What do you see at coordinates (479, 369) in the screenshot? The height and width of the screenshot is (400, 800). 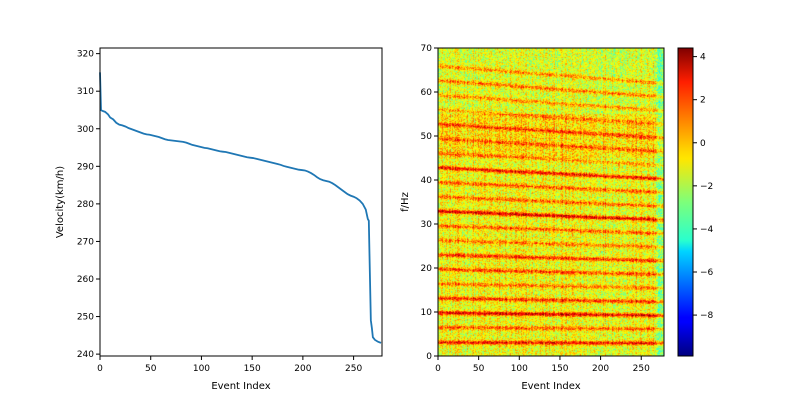 I see `spectrogram-x-tick-label: 50` at bounding box center [479, 369].